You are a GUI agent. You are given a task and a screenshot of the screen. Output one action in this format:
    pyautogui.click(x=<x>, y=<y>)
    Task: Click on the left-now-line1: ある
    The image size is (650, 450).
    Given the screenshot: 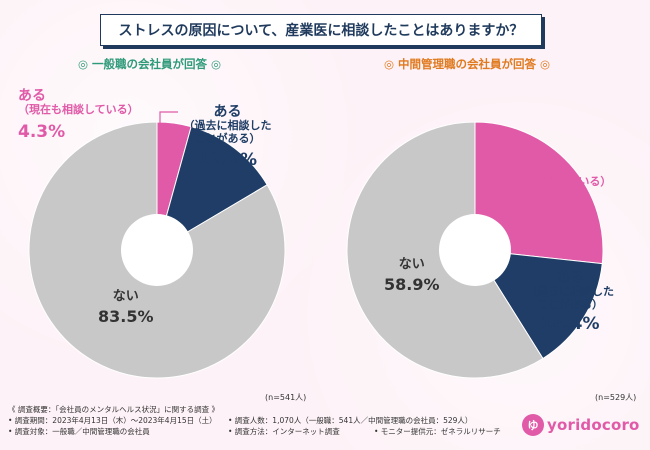 What is the action you would take?
    pyautogui.click(x=32, y=96)
    